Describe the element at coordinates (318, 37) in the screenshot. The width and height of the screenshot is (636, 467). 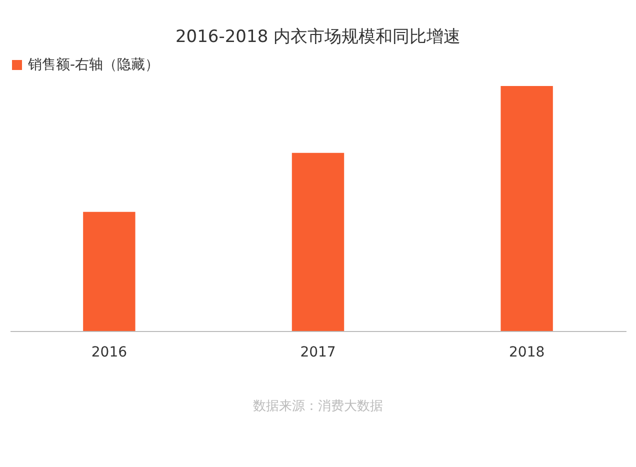
I see `chart-title: 2016-2018 内衣市场规模和同比增速` at that location.